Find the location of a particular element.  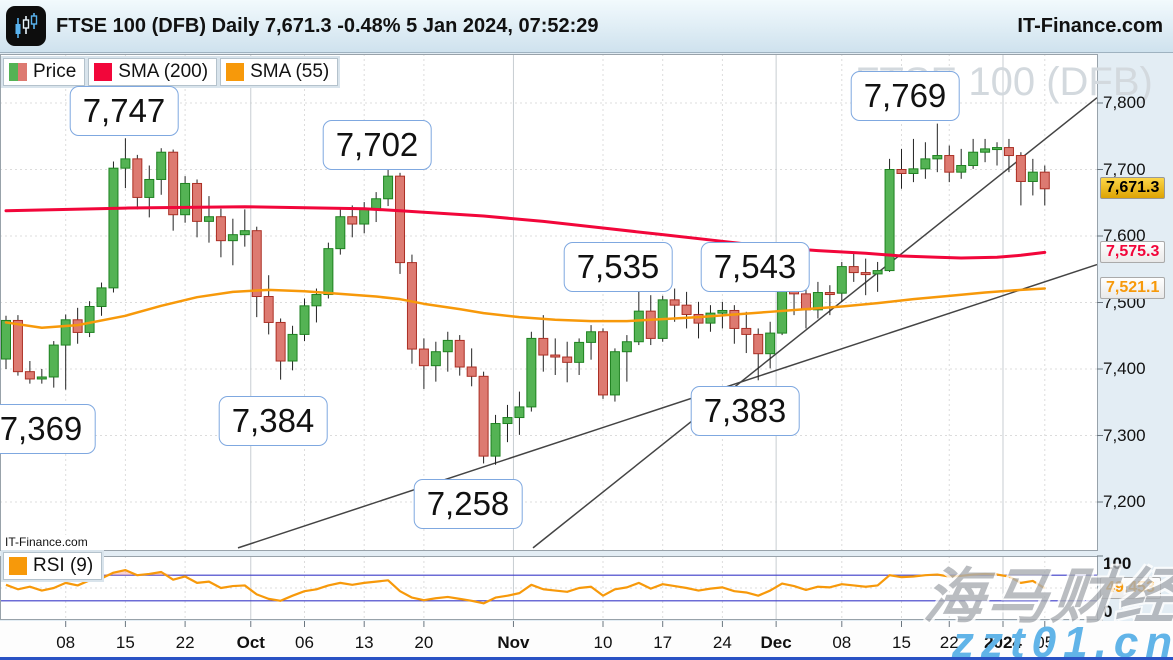

x-axis-label: 10 is located at coordinates (603, 642).